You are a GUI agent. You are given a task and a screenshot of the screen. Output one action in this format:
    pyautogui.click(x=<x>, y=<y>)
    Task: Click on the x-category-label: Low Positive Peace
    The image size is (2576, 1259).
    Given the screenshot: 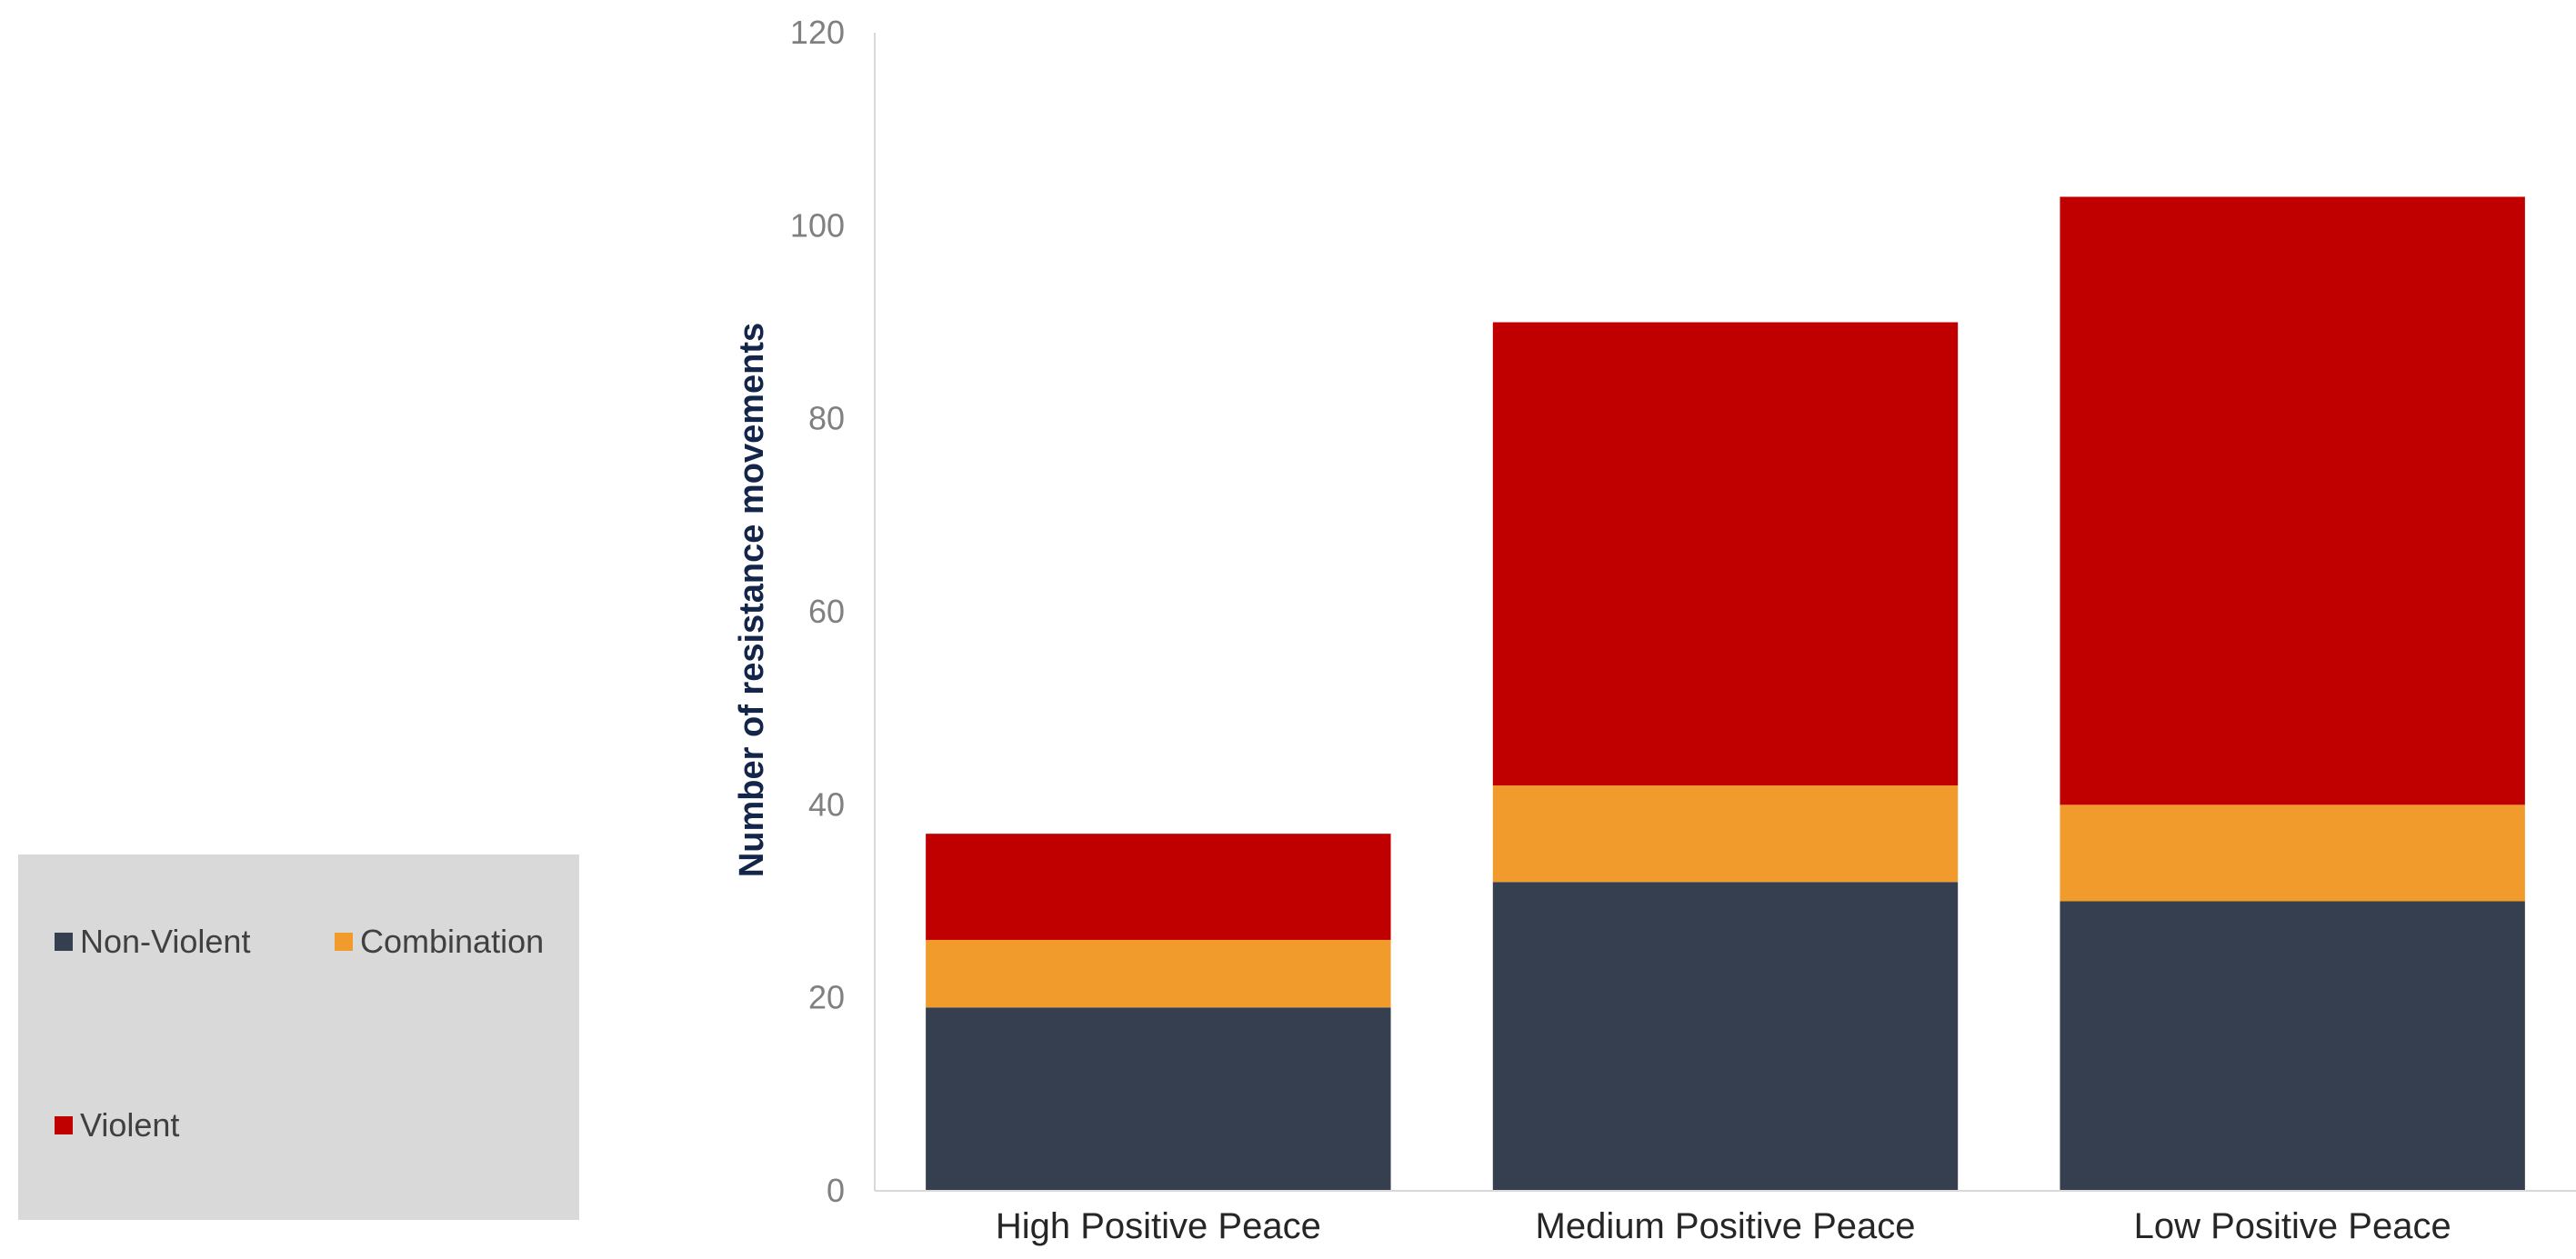 What is the action you would take?
    pyautogui.click(x=2292, y=1226)
    